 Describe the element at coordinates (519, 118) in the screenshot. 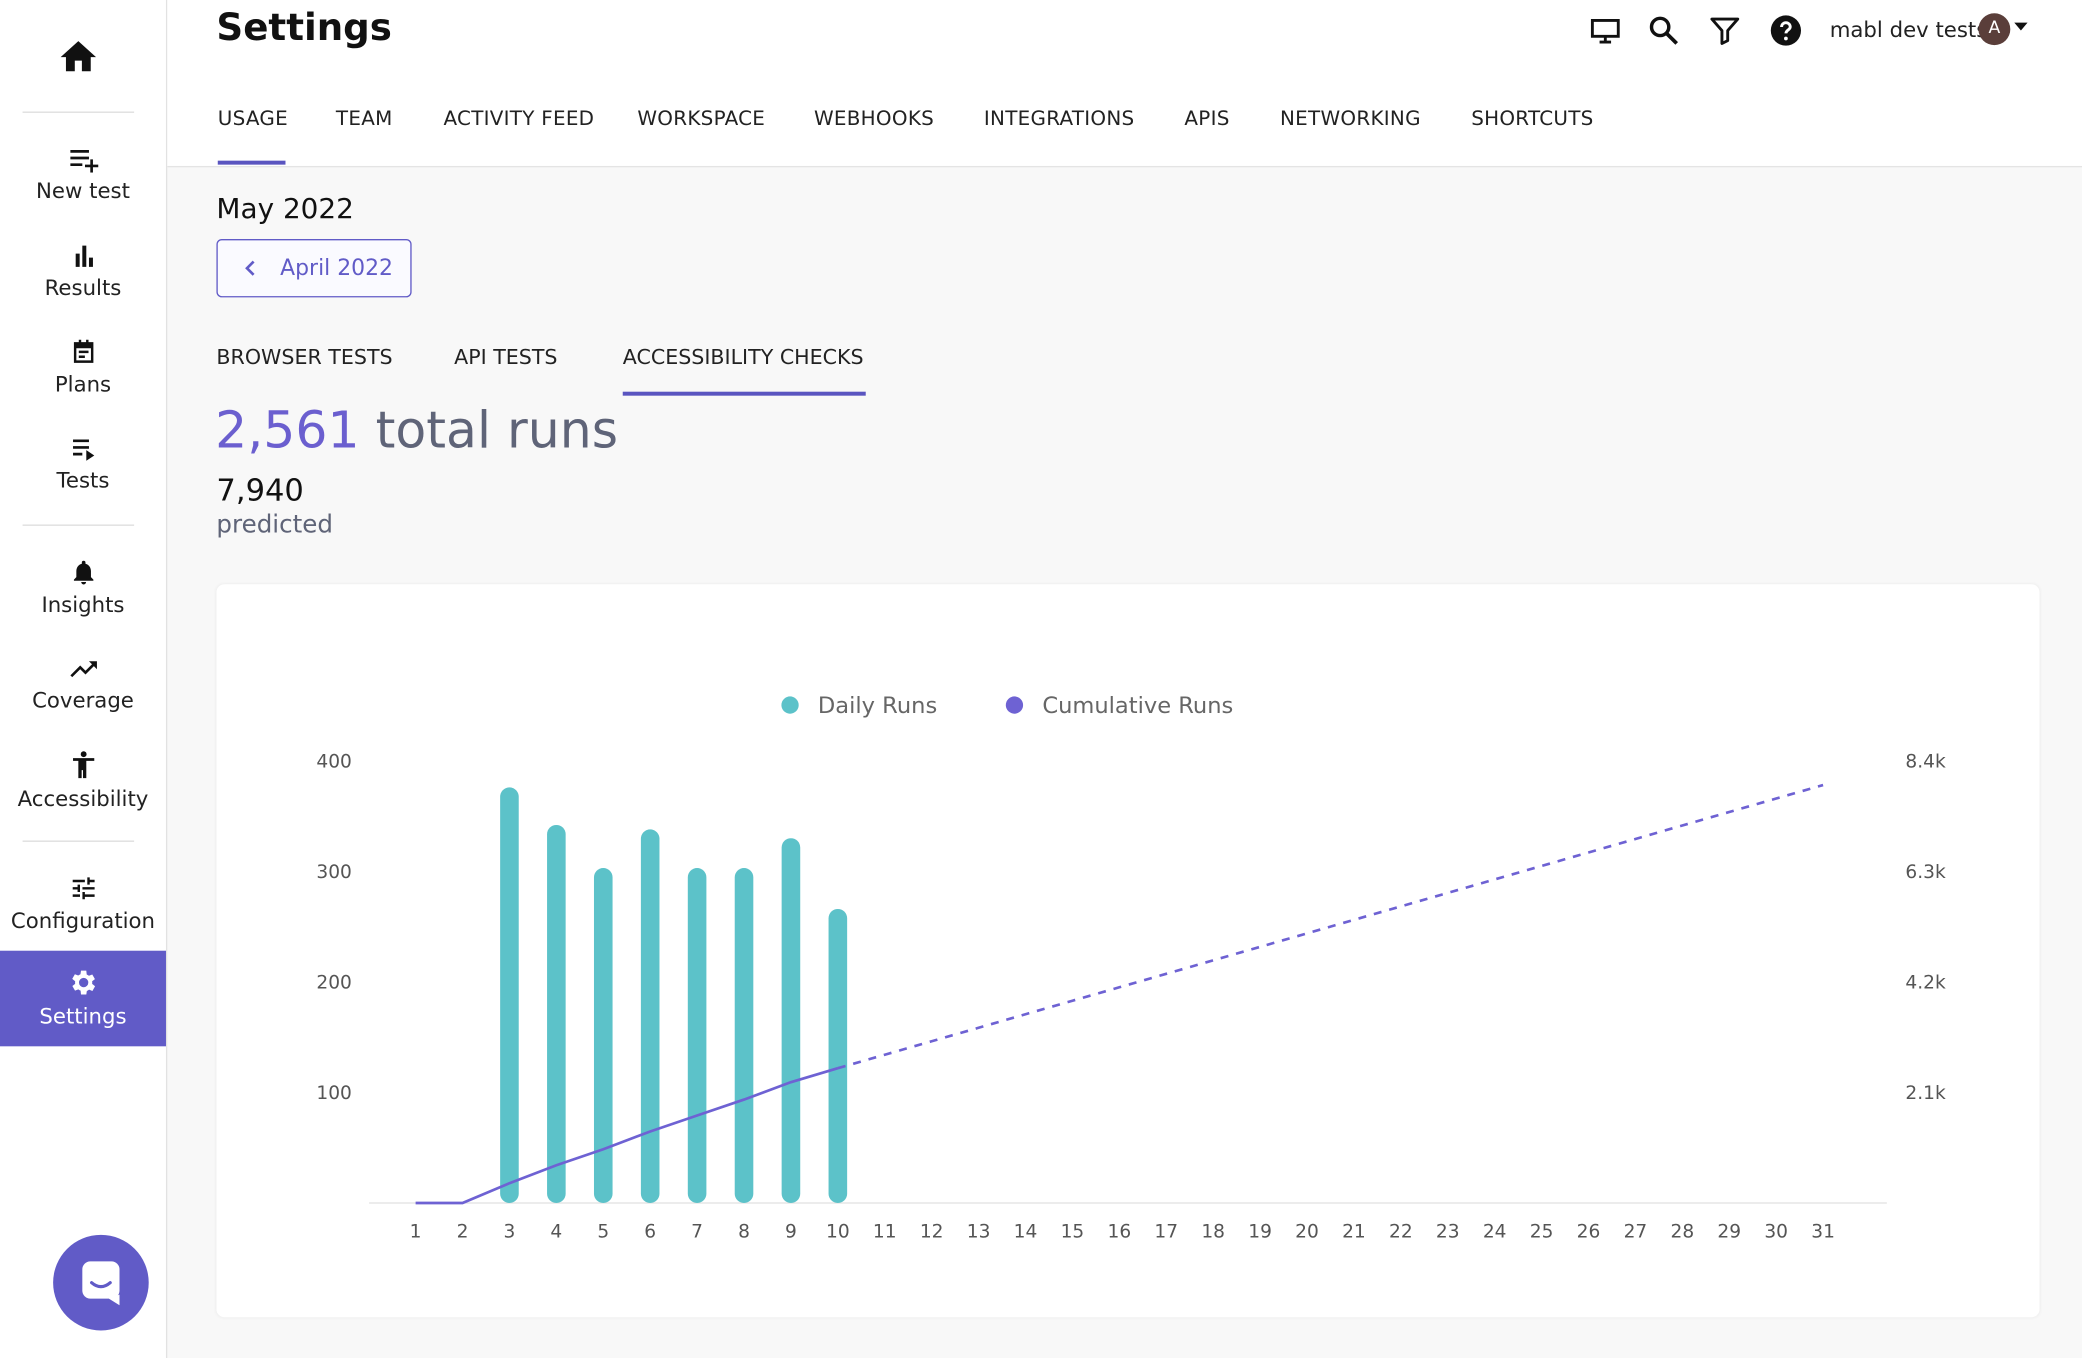

I see `tab: ACTIVITY FEED` at that location.